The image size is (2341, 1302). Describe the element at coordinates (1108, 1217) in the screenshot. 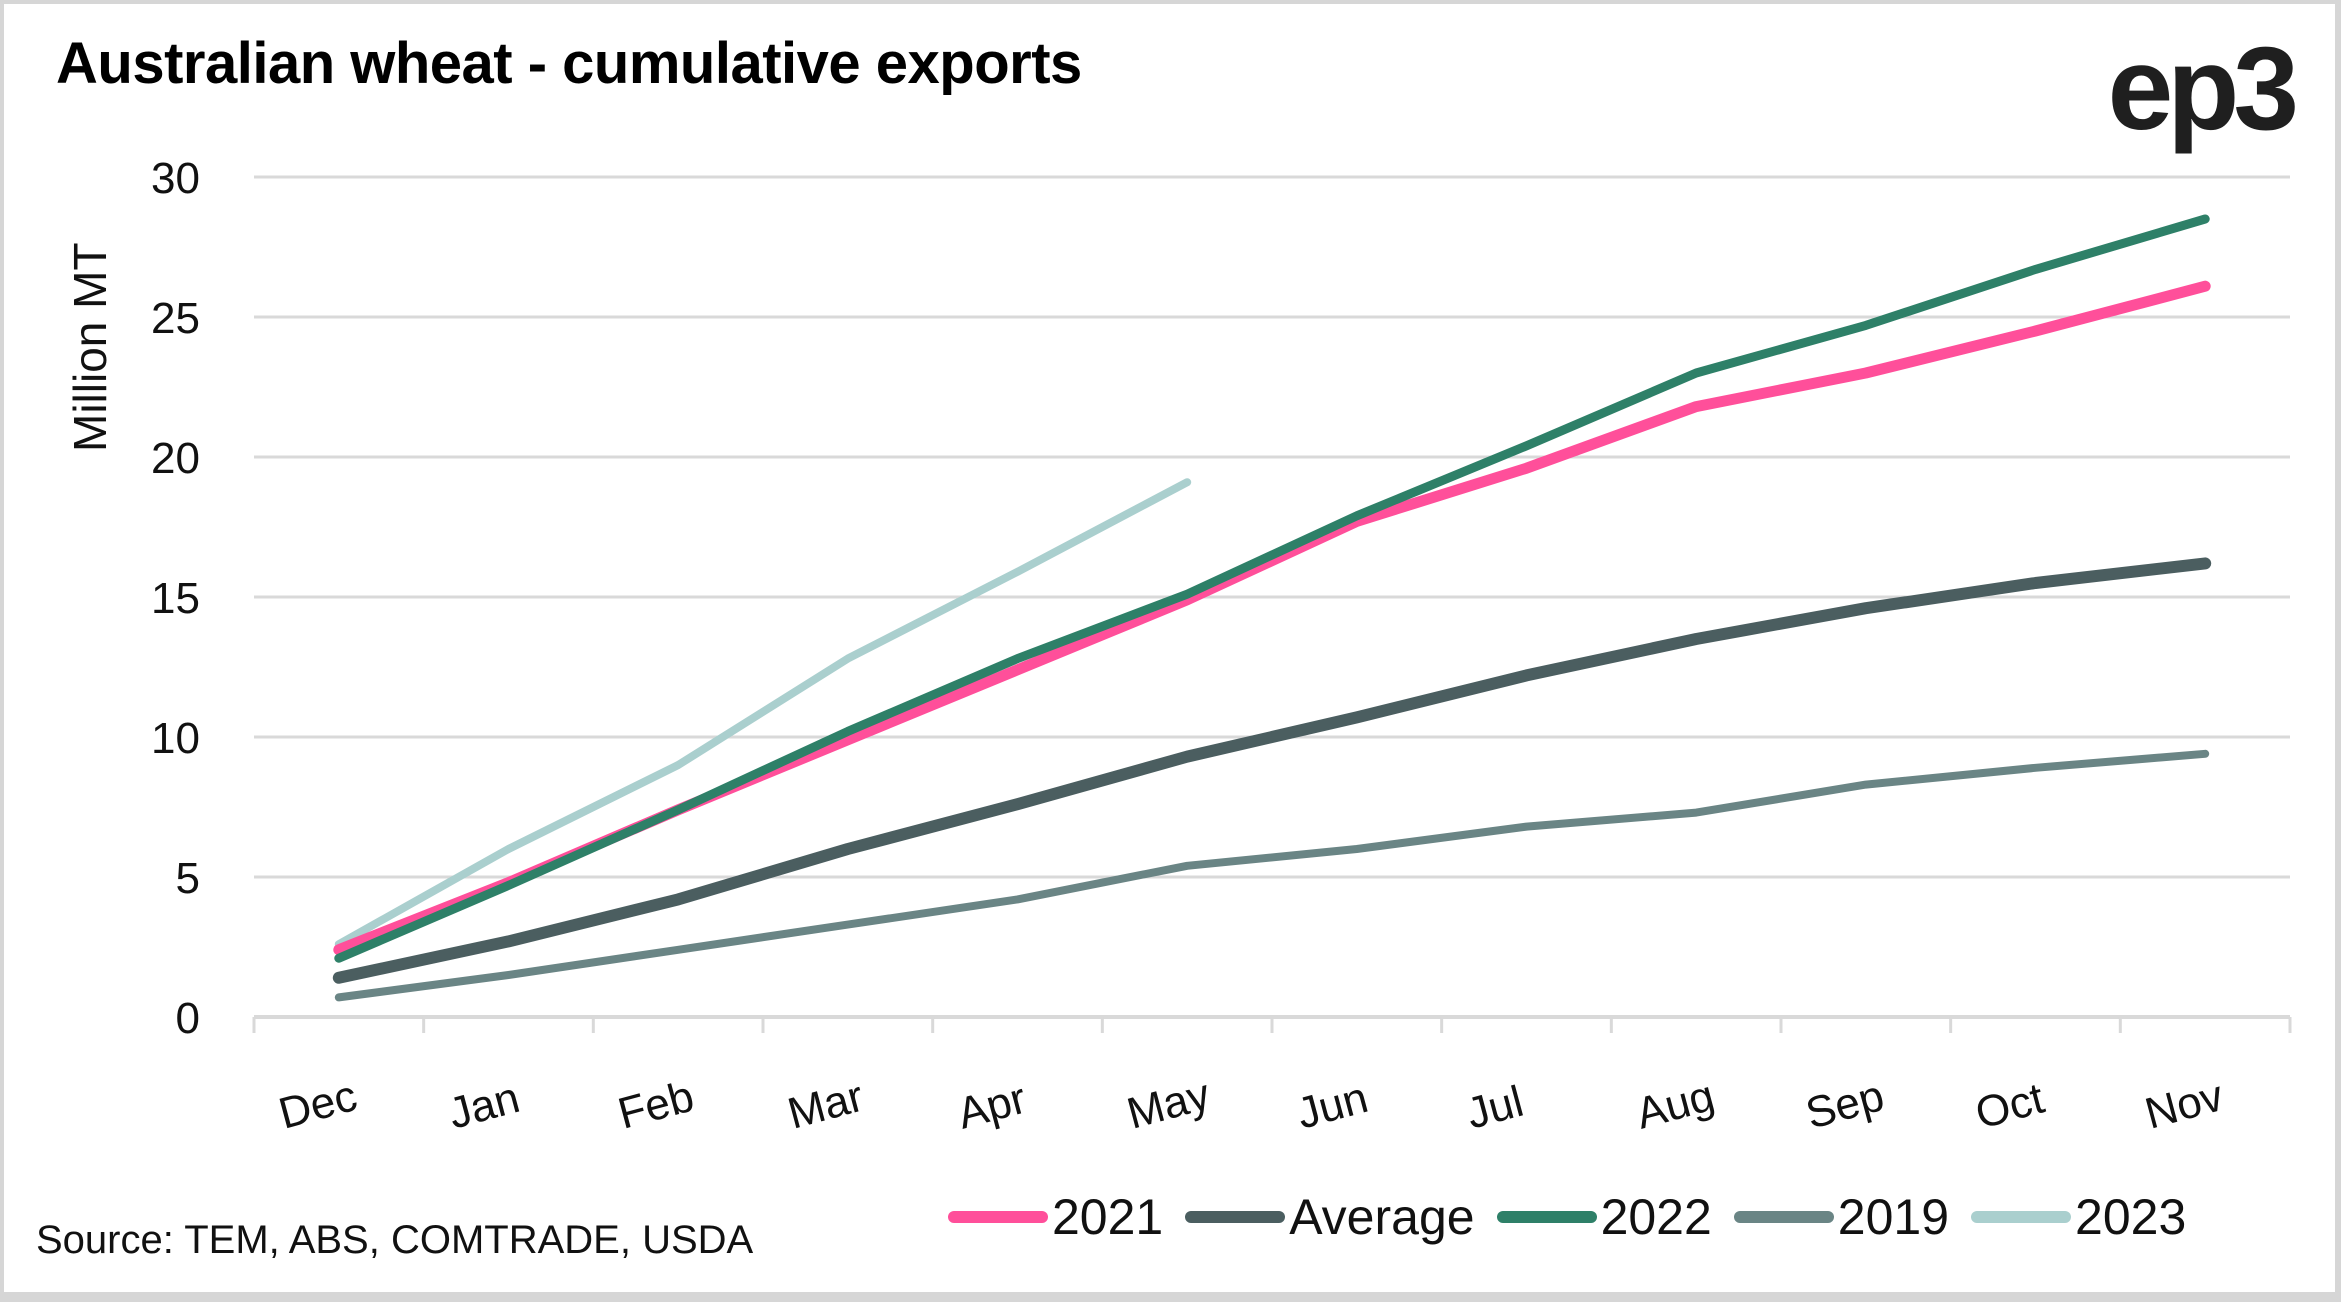

I see `legend-label: 2021` at that location.